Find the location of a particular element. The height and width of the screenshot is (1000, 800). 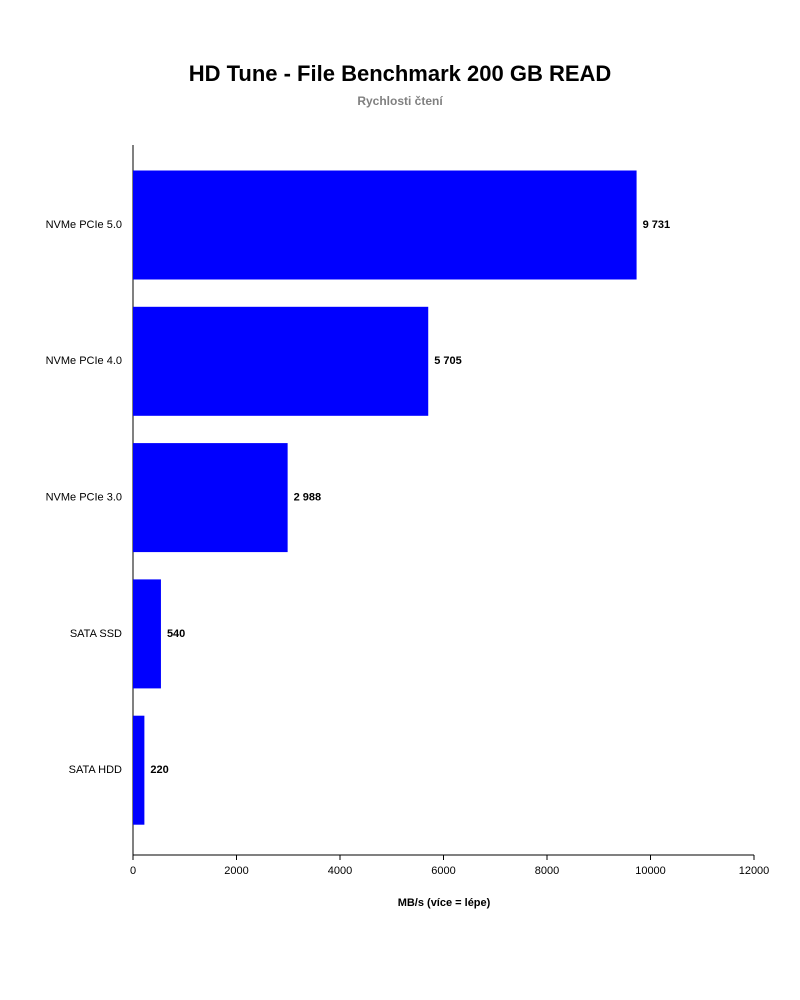

data-label: 540 is located at coordinates (176, 634).